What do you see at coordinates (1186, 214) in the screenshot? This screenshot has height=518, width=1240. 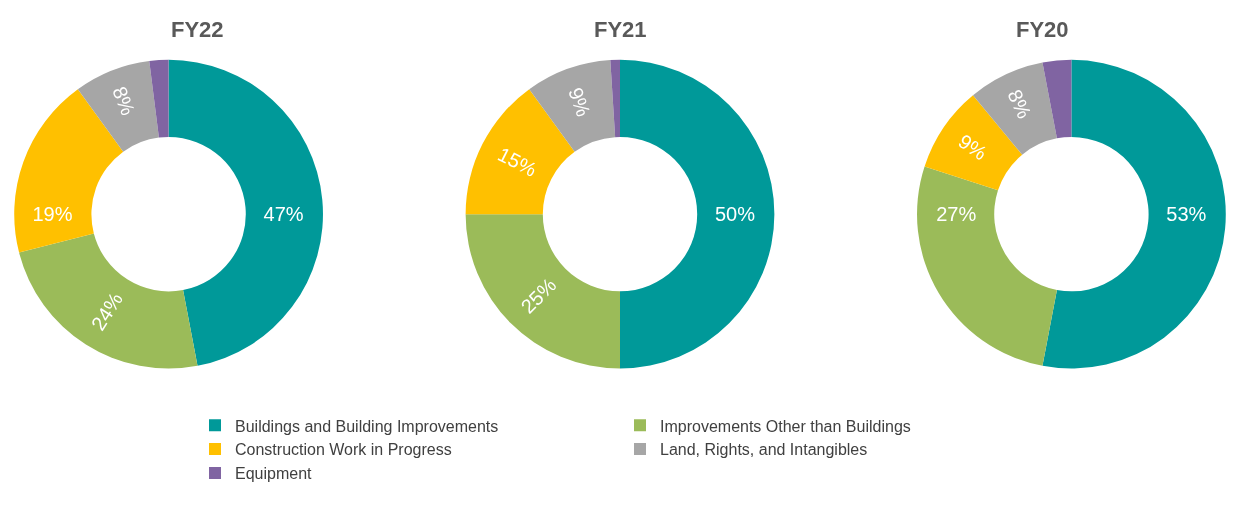 I see `data-label: 53%` at bounding box center [1186, 214].